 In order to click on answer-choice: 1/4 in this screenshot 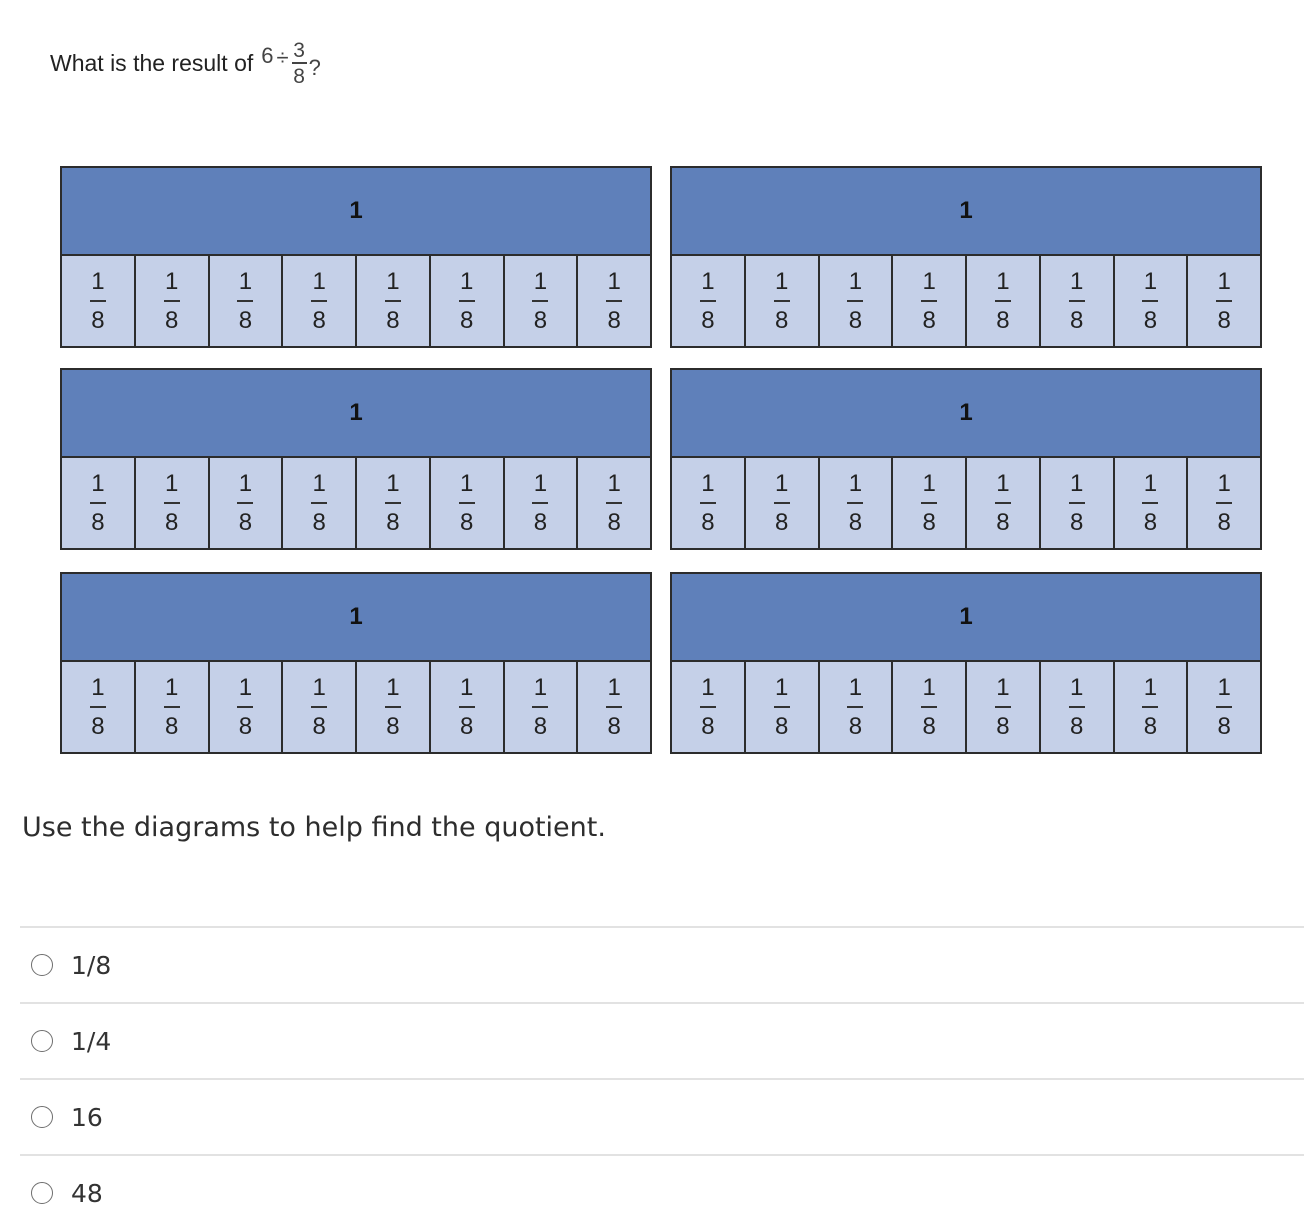, I will do `click(662, 1040)`.